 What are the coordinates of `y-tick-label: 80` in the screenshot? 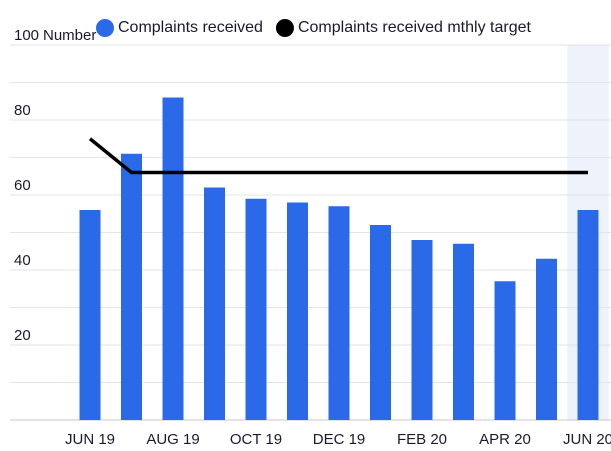 It's located at (22, 110).